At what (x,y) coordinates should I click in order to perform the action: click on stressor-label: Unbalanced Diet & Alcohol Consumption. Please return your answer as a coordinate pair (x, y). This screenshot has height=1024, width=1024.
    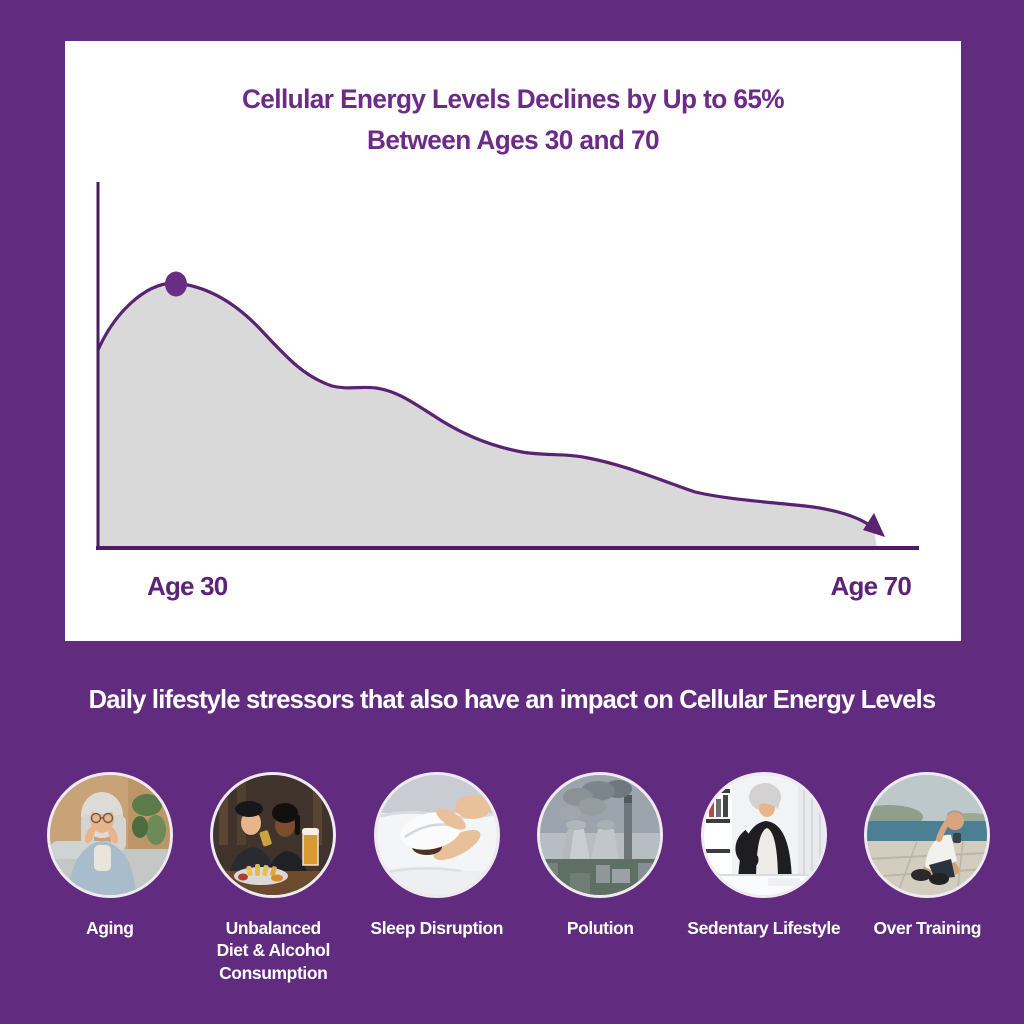
    Looking at the image, I should click on (273, 950).